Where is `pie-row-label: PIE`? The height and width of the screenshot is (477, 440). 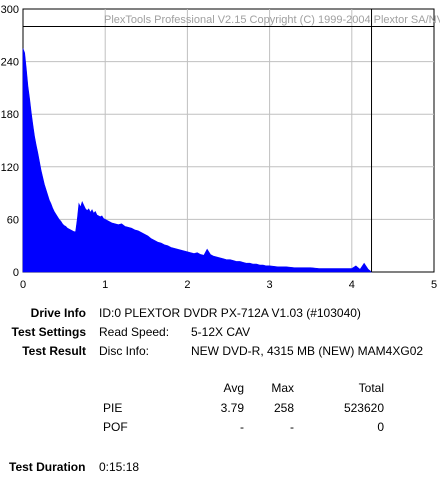 pie-row-label: PIE is located at coordinates (113, 408).